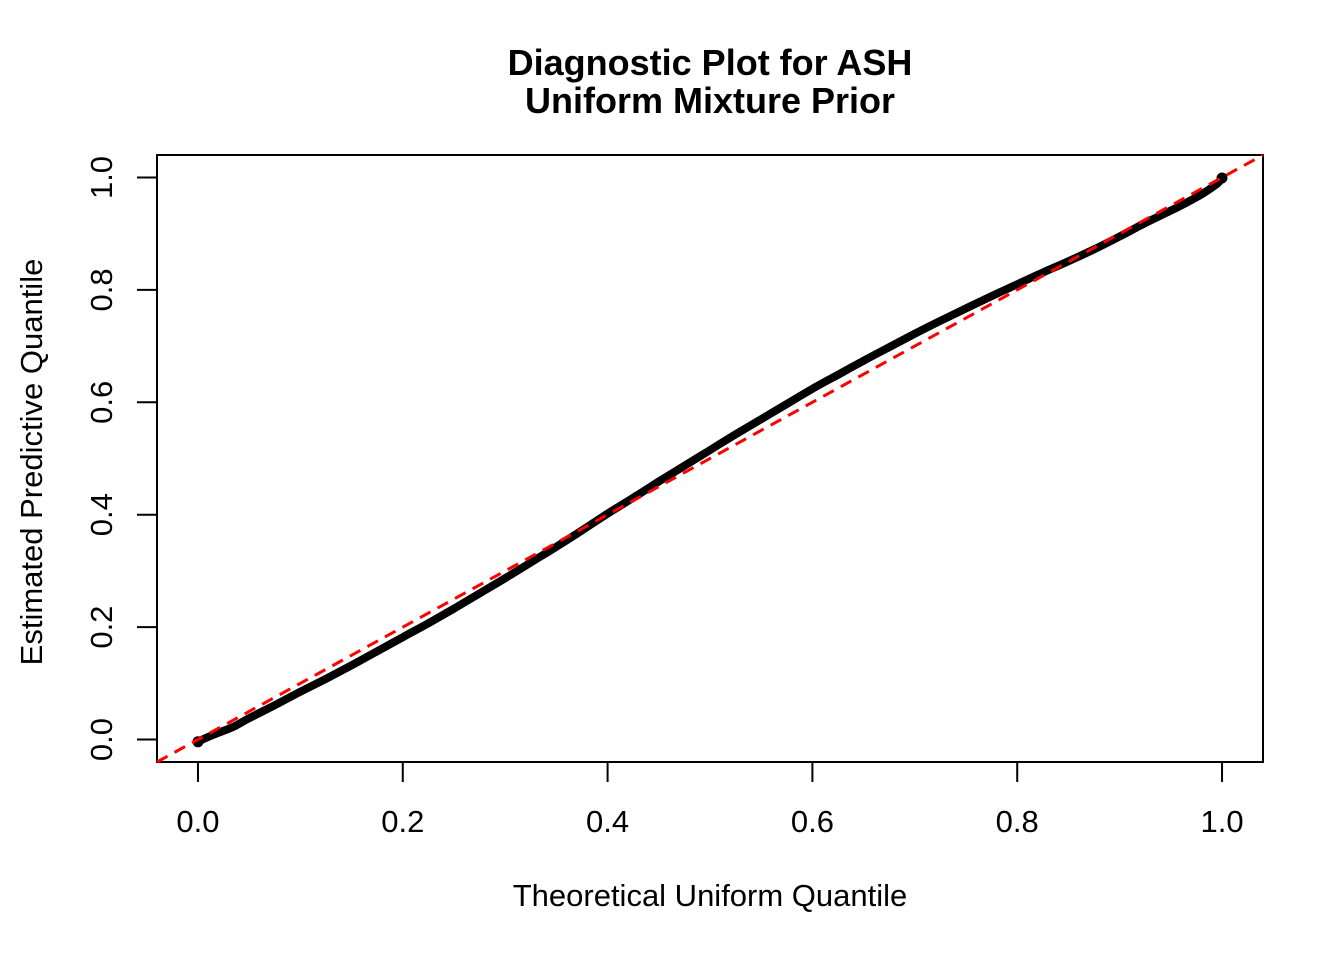 Image resolution: width=1344 pixels, height=960 pixels. What do you see at coordinates (120, 458) in the screenshot?
I see `y-axis: 0.0 0.2 0.4 0.6 0.8 1.0` at bounding box center [120, 458].